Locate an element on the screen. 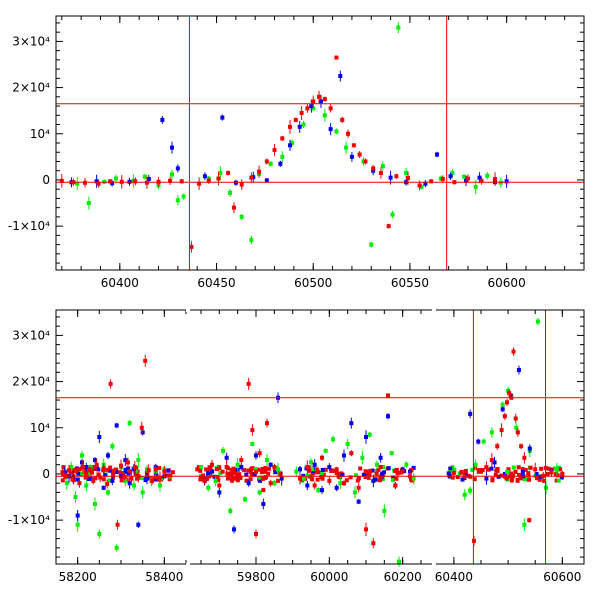  x-tick-label: 60600 is located at coordinates (562, 577).